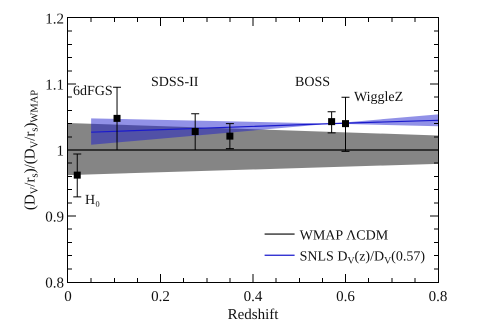 This screenshot has width=486, height=336. What do you see at coordinates (54, 85) in the screenshot?
I see `y-tick-label: 1.1` at bounding box center [54, 85].